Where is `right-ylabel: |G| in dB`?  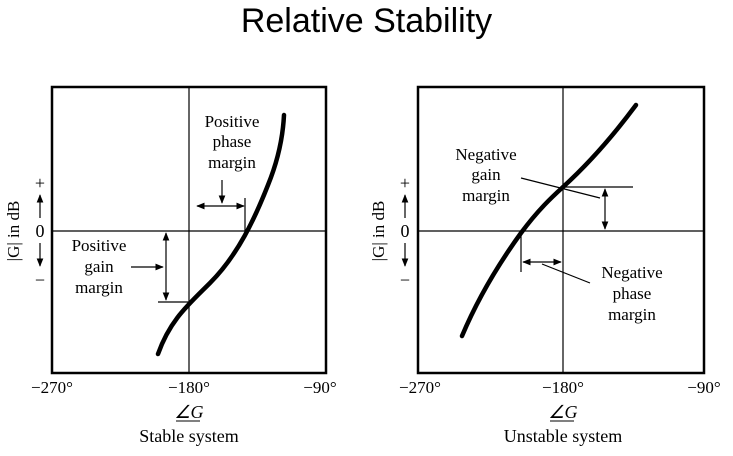
right-ylabel: |G| in dB is located at coordinates (378, 231).